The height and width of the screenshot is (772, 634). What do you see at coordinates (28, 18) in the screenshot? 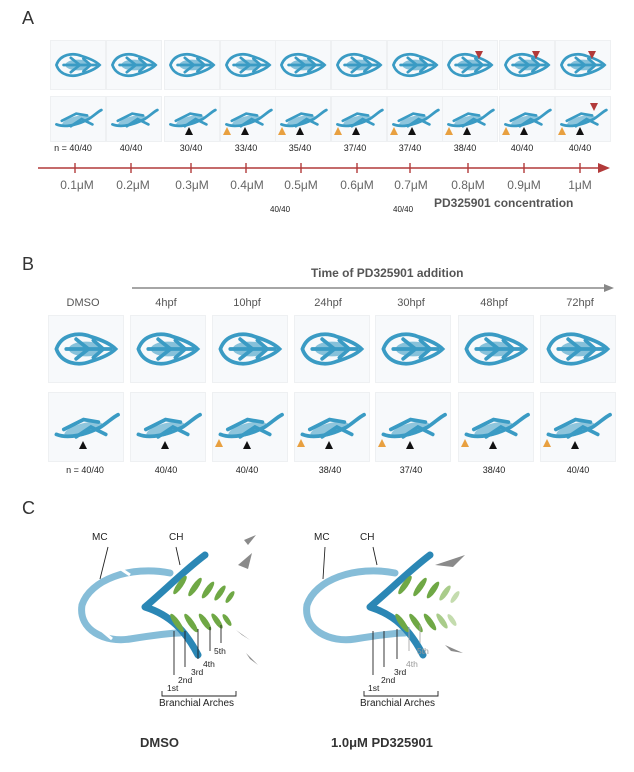
I see `panel-a-label: A` at bounding box center [28, 18].